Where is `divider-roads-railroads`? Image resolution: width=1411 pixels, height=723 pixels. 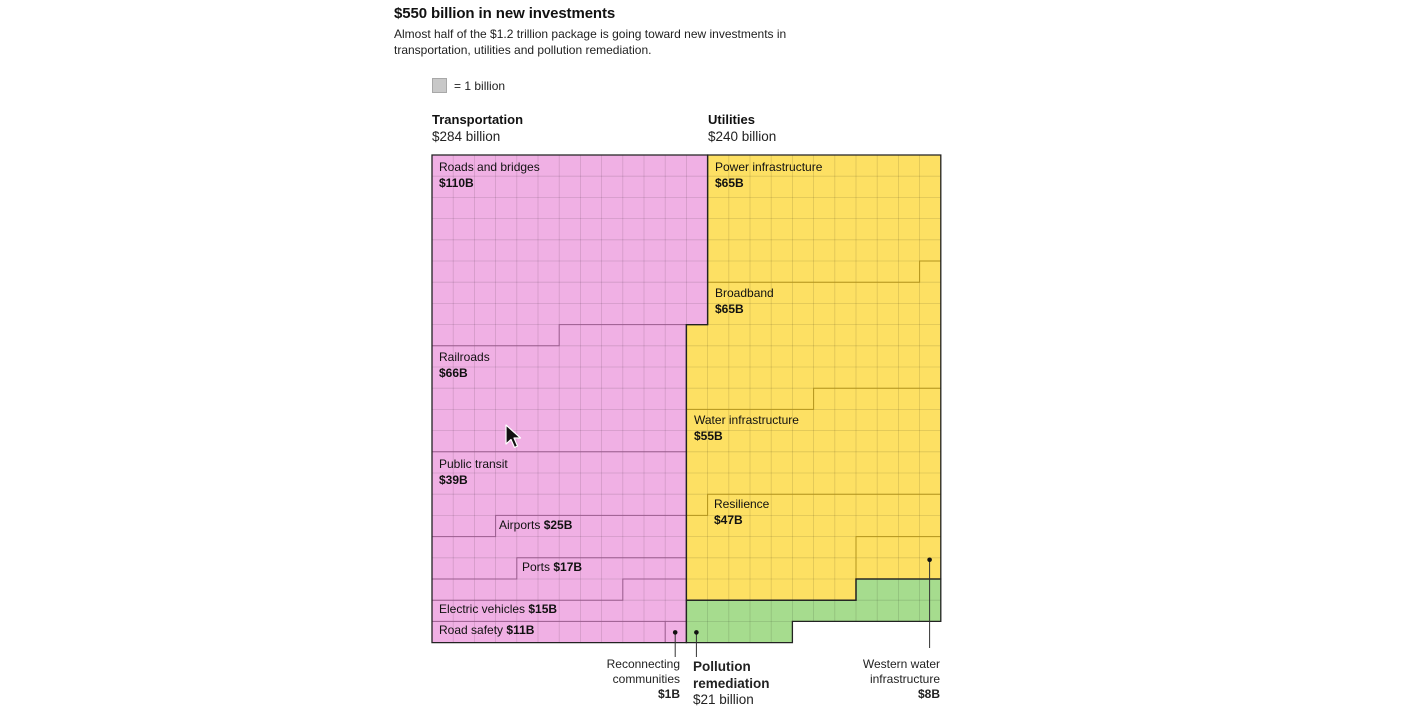
divider-roads-railroads is located at coordinates (559, 335).